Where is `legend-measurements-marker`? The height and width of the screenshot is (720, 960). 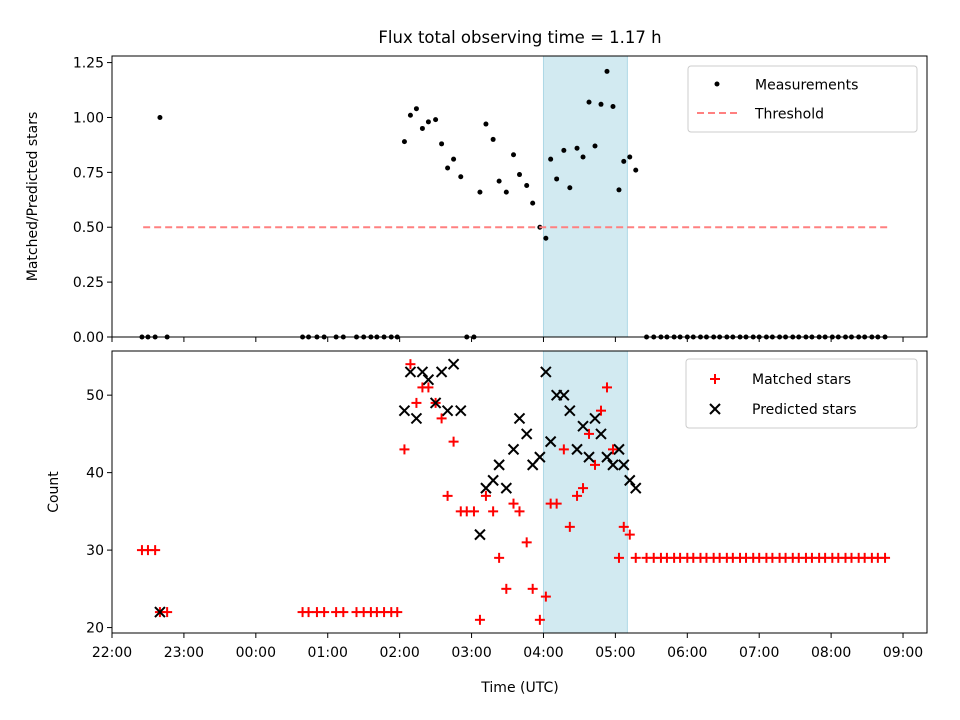 legend-measurements-marker is located at coordinates (717, 84).